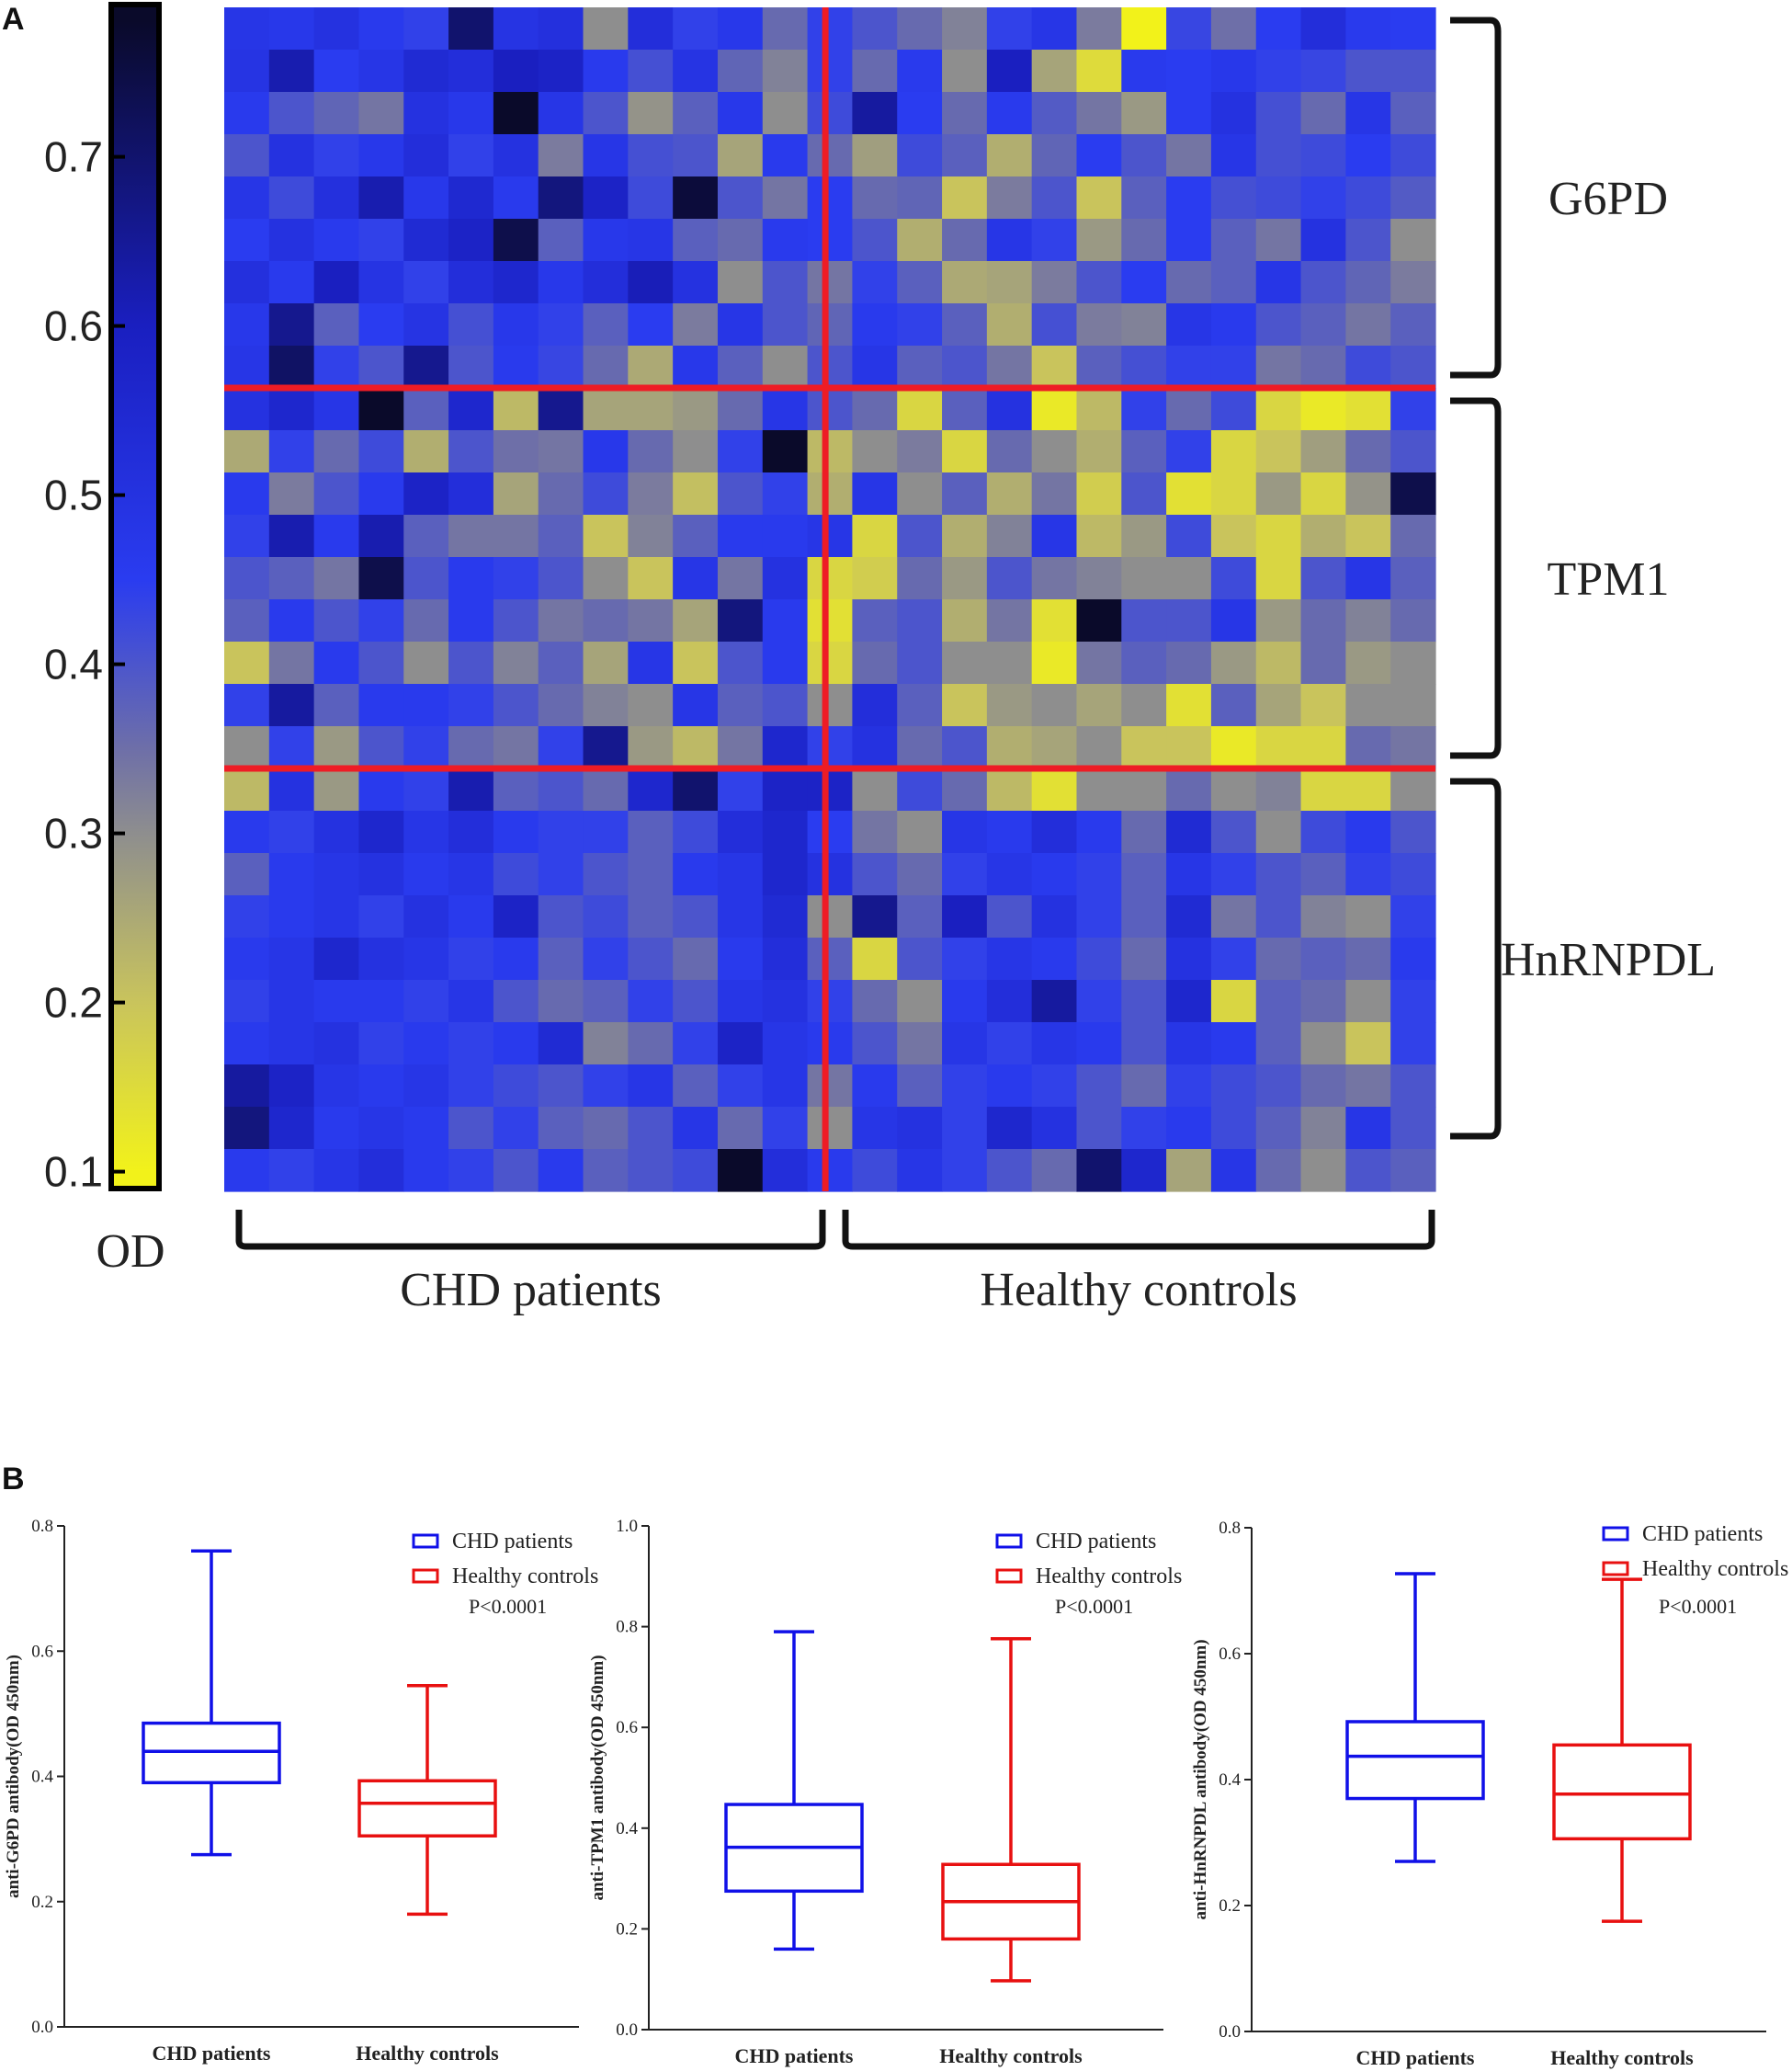 This screenshot has height=2071, width=1792. Describe the element at coordinates (627, 1627) in the screenshot. I see `y-tick-label: 0.8` at that location.